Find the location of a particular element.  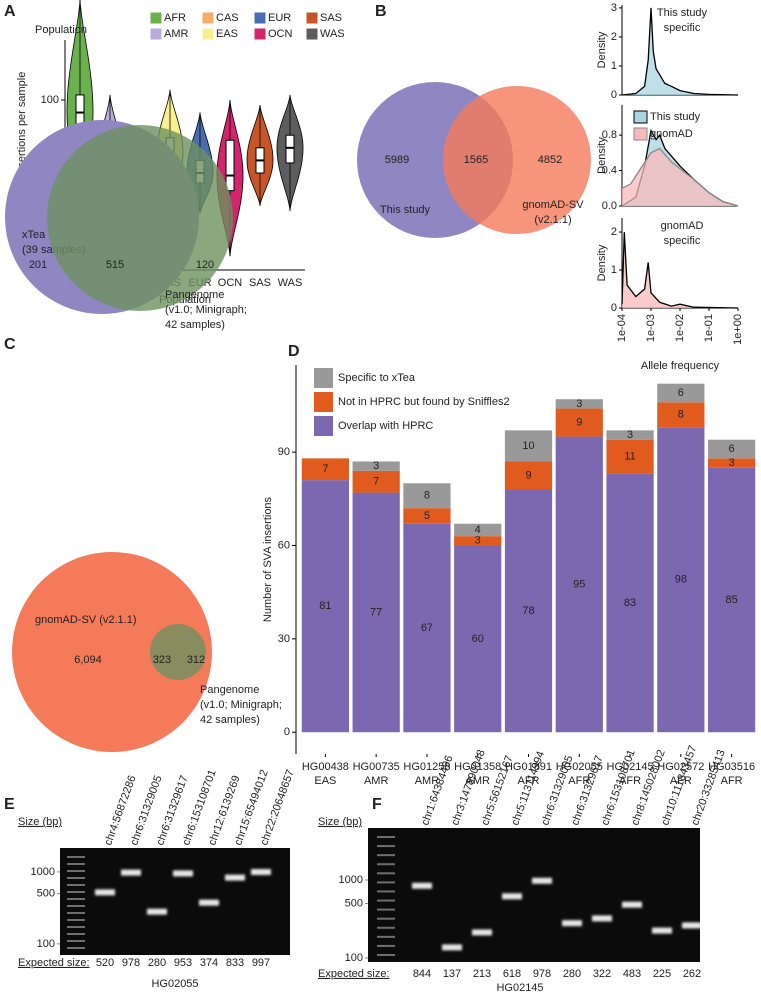

expected-size: 262 is located at coordinates (692, 974).